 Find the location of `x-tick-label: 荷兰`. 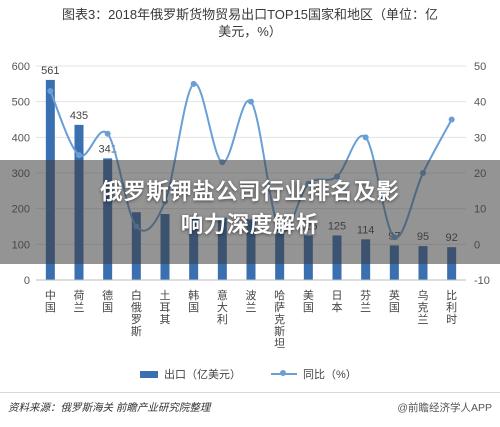

x-tick-label: 荷兰 is located at coordinates (79, 301).